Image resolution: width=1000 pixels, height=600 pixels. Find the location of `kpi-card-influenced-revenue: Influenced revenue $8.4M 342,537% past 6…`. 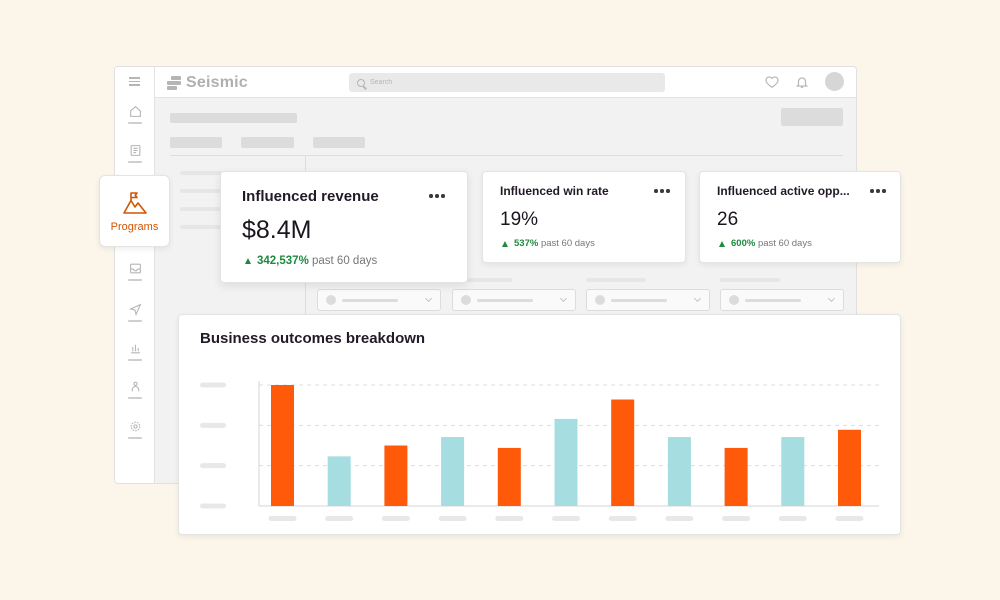

kpi-card-influenced-revenue: Influenced revenue $8.4M 342,537% past 6… is located at coordinates (344, 227).